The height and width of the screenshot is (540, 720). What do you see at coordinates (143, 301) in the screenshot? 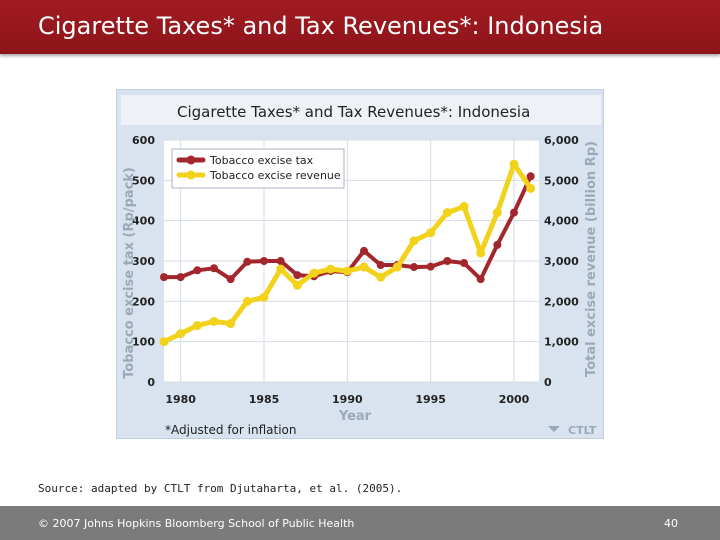
I see `y-tick-left: 200` at bounding box center [143, 301].